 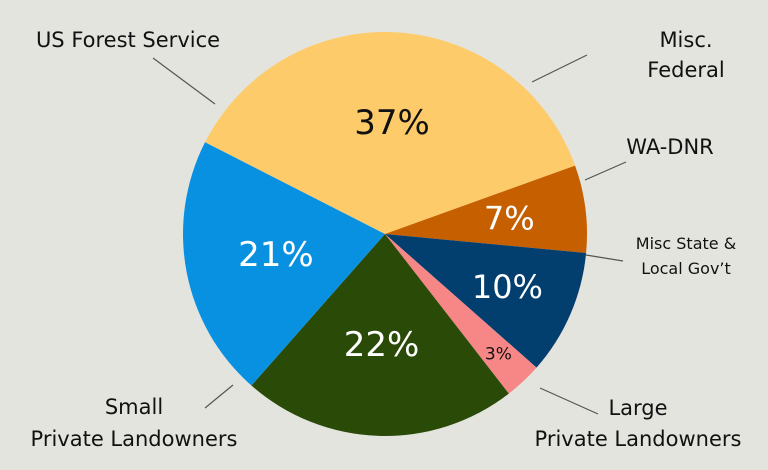 I want to click on pie-slice-small-private-landowners, so click(x=284, y=264).